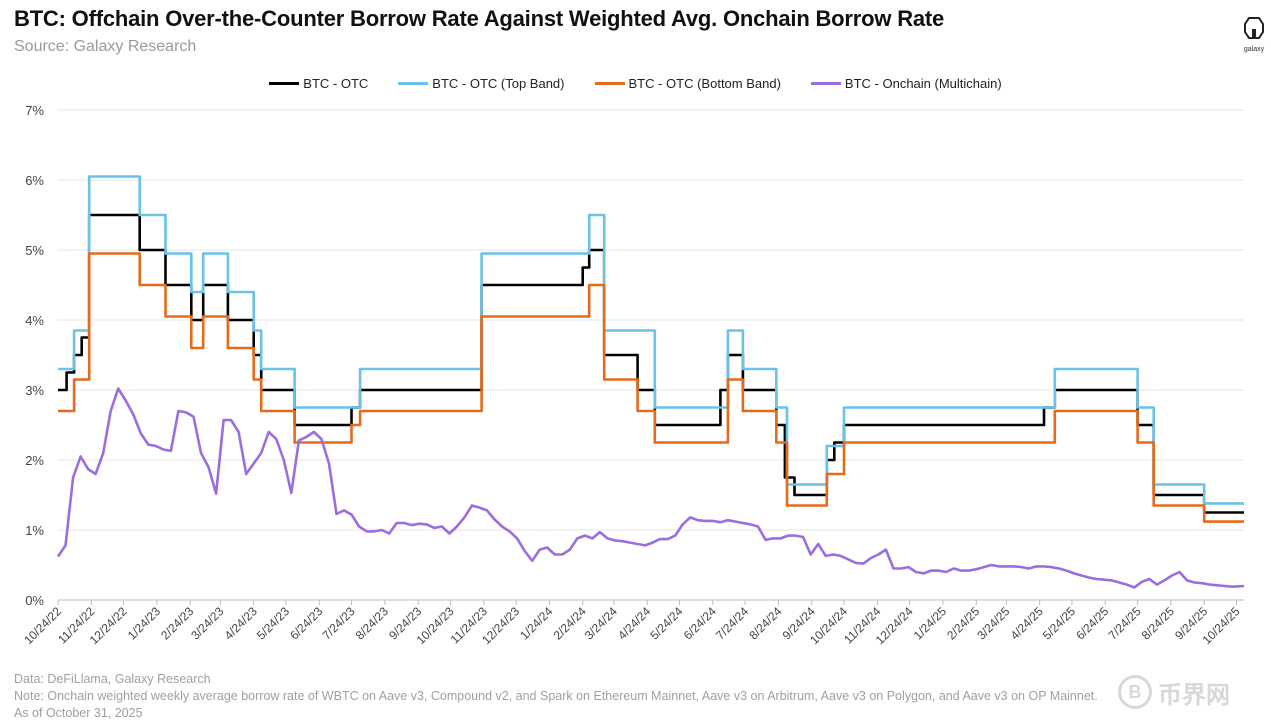 This screenshot has height=725, width=1271. Describe the element at coordinates (413, 83) in the screenshot. I see `legend-swatch-otc-top-band` at that location.